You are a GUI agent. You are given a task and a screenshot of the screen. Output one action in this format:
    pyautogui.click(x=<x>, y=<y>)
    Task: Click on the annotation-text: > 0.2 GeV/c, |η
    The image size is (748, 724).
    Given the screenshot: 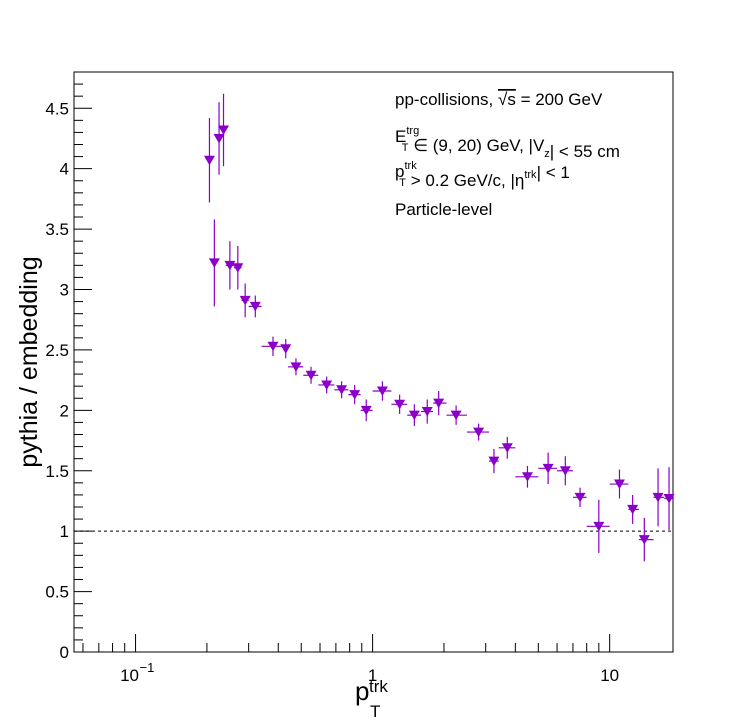 What is the action you would take?
    pyautogui.click(x=465, y=180)
    